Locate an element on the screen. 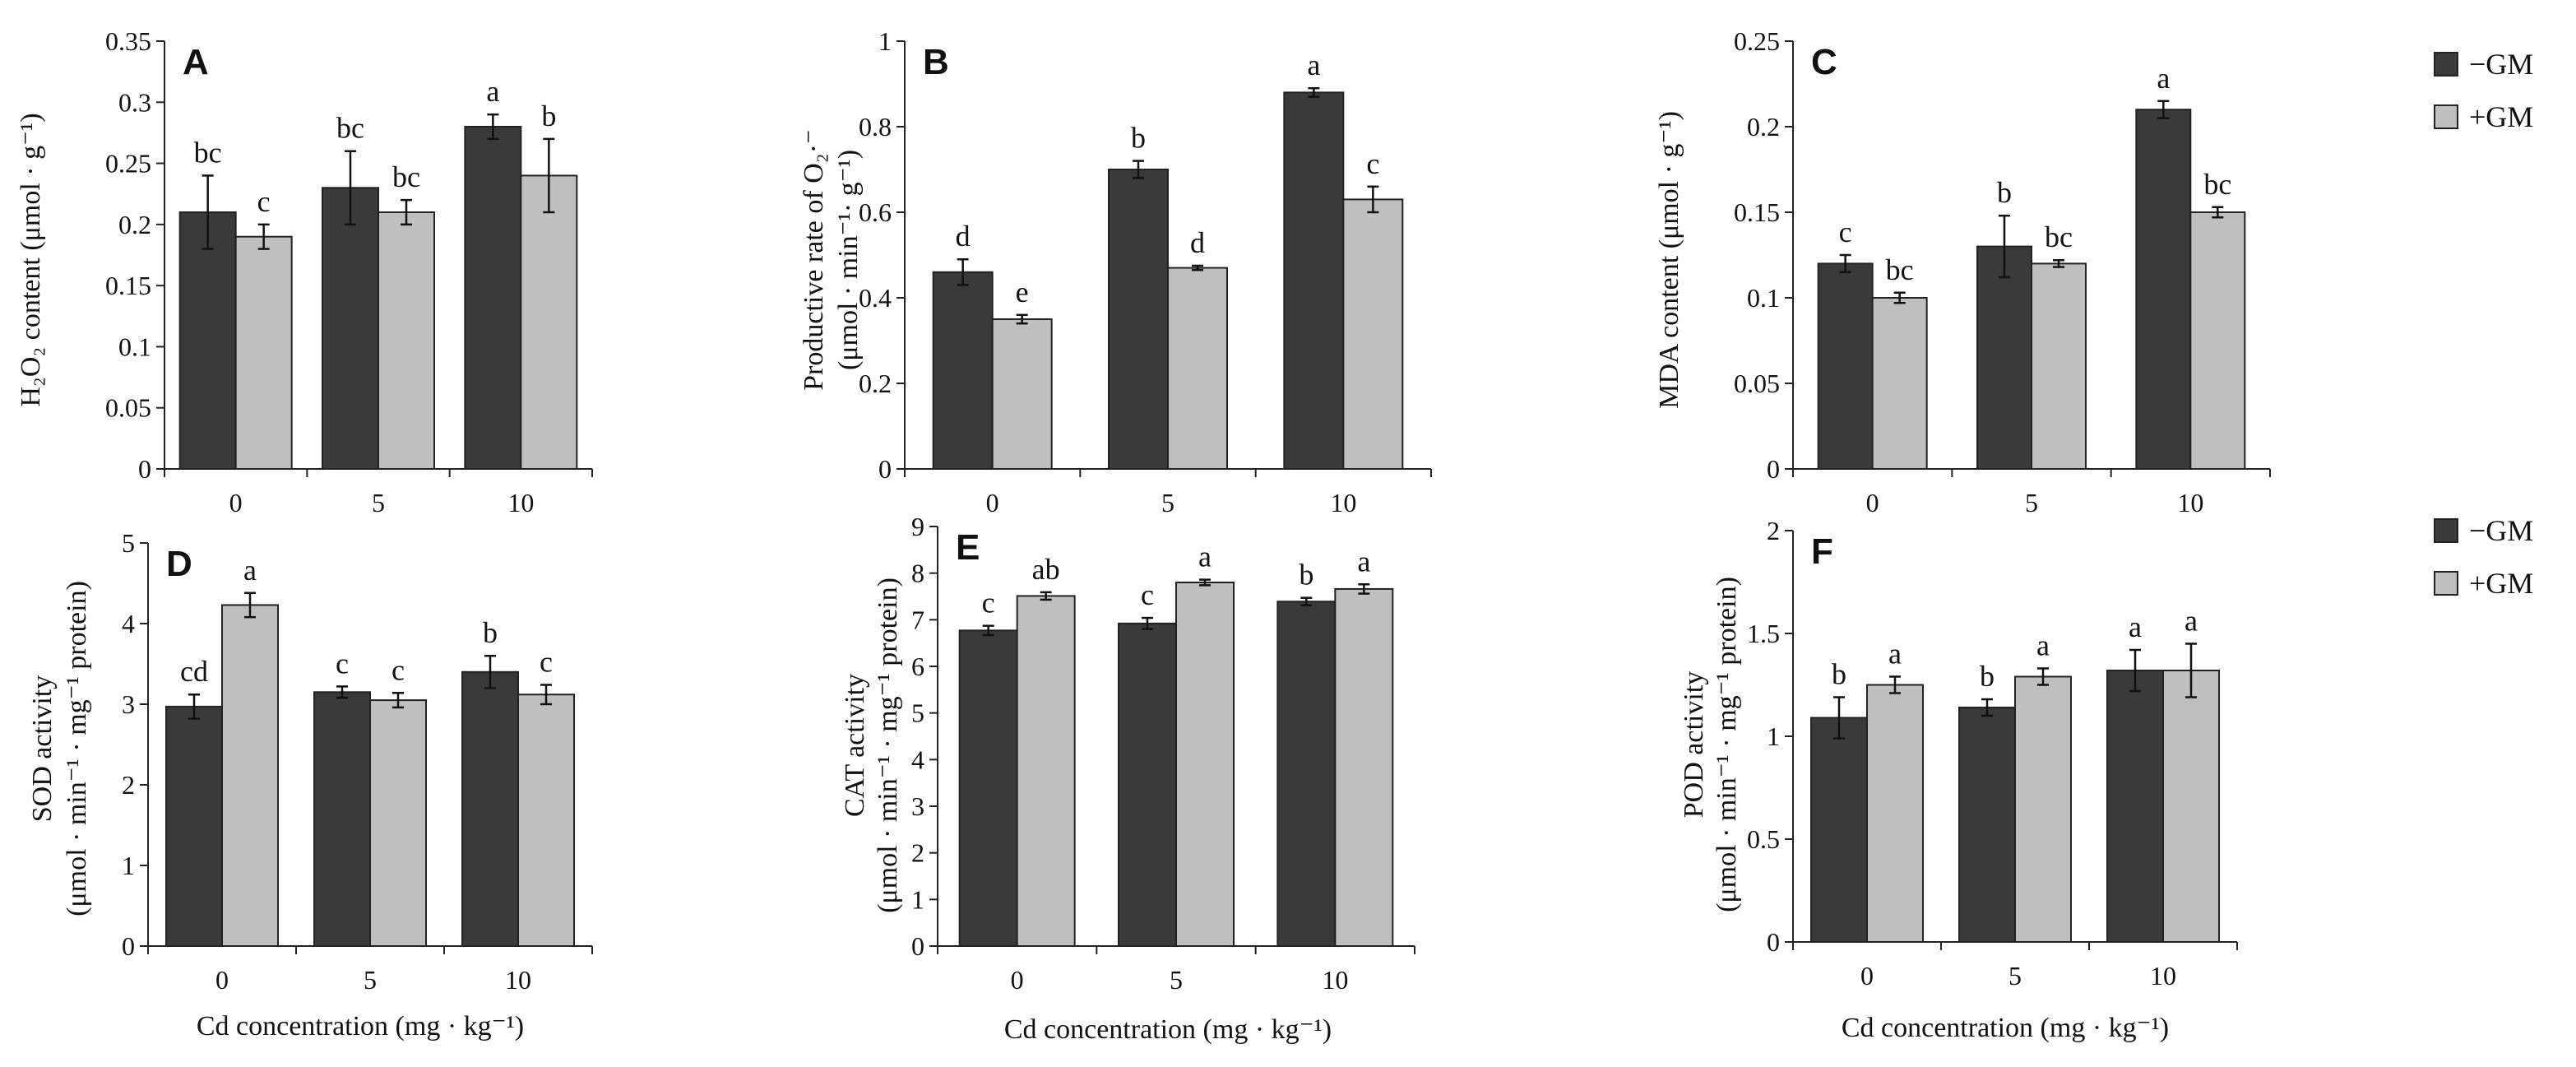  y-tick-label: 0.5 is located at coordinates (1764, 839).